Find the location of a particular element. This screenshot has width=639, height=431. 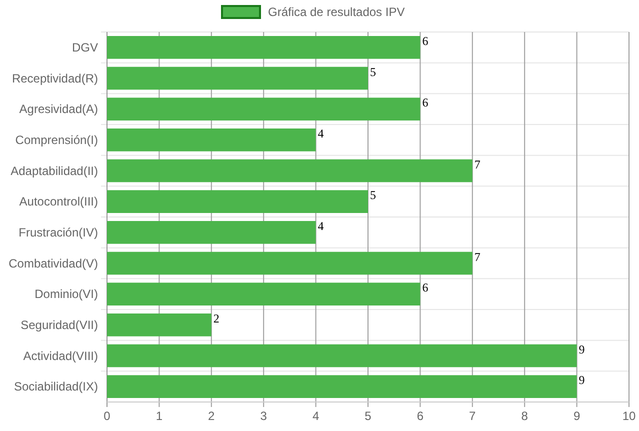

x-tick-label: 2 is located at coordinates (212, 416).